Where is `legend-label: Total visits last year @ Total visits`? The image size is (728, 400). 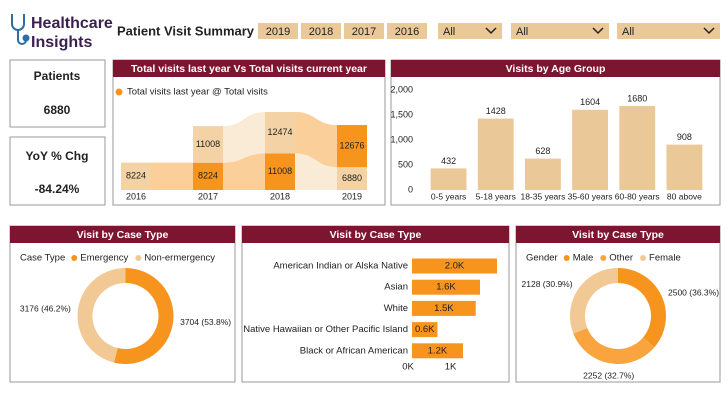 legend-label: Total visits last year @ Total visits is located at coordinates (197, 92).